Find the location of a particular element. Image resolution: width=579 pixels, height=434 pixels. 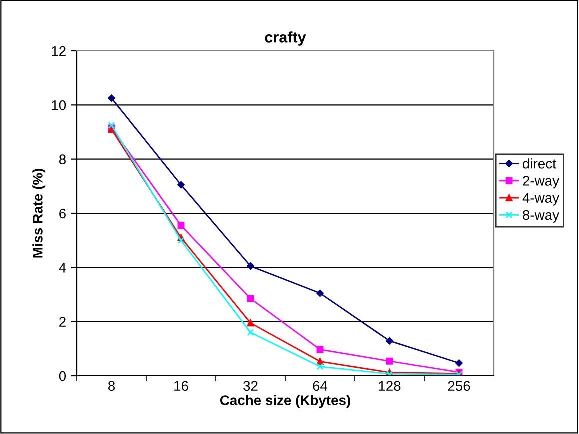

chart-title: crafty is located at coordinates (285, 39).